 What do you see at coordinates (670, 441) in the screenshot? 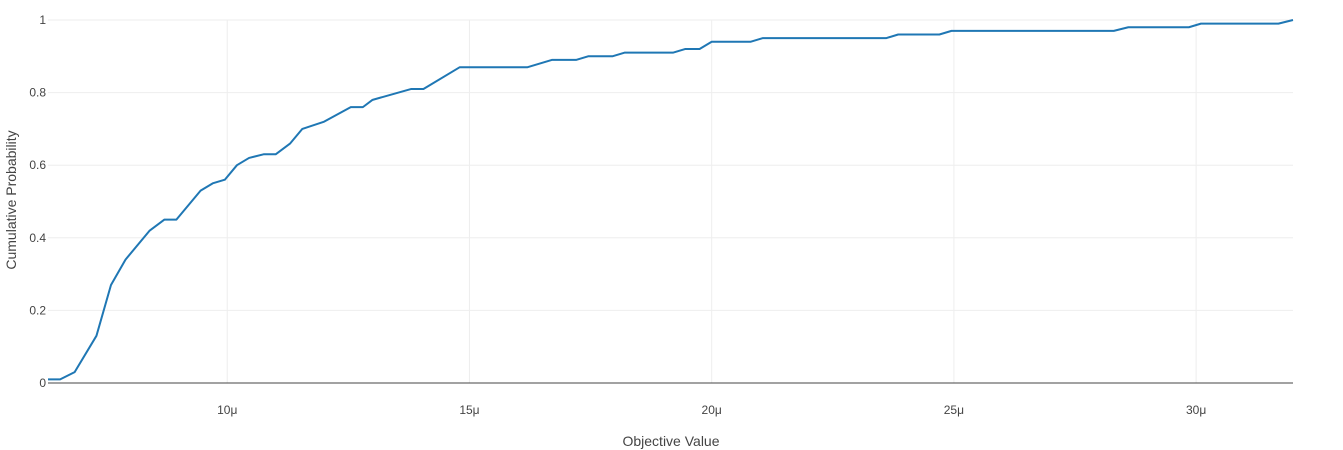
I see `x-axis-title: Objective Value` at bounding box center [670, 441].